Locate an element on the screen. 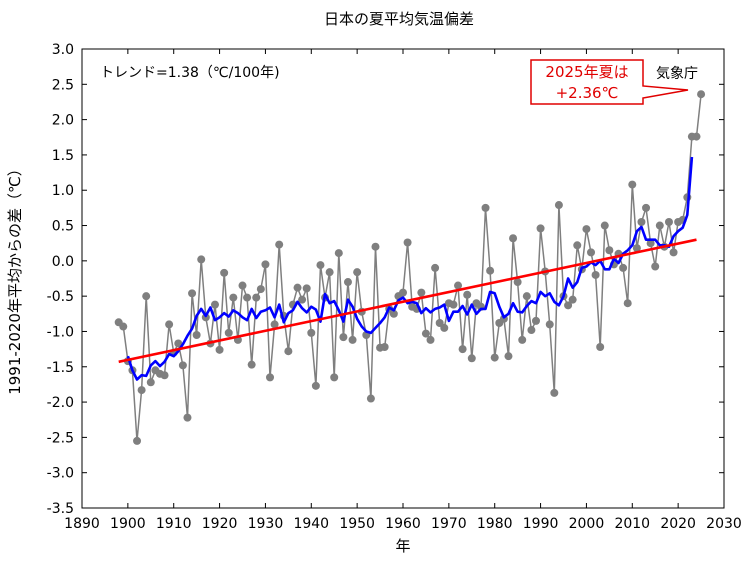  x-tick-label: 2010 is located at coordinates (632, 524).